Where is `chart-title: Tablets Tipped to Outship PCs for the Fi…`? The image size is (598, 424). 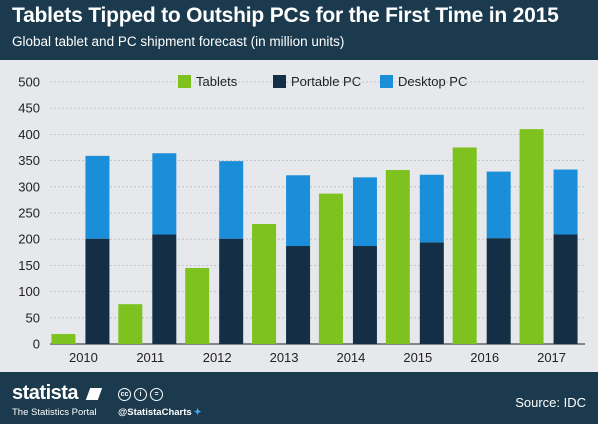 chart-title: Tablets Tipped to Outship PCs for the Fi… is located at coordinates (285, 15).